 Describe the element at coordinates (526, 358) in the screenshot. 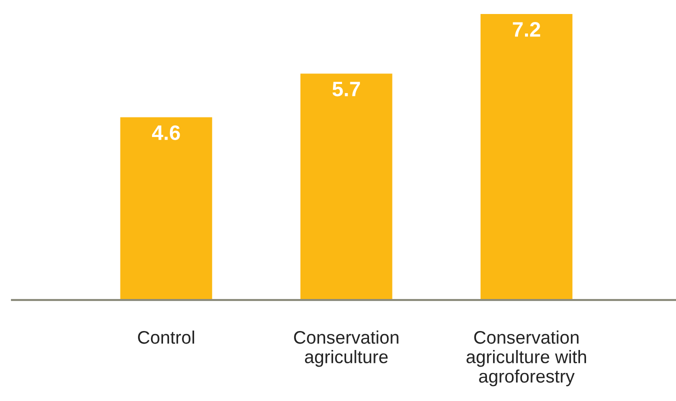

I see `x-tick-label: Conservation agriculture with agroforestry` at that location.